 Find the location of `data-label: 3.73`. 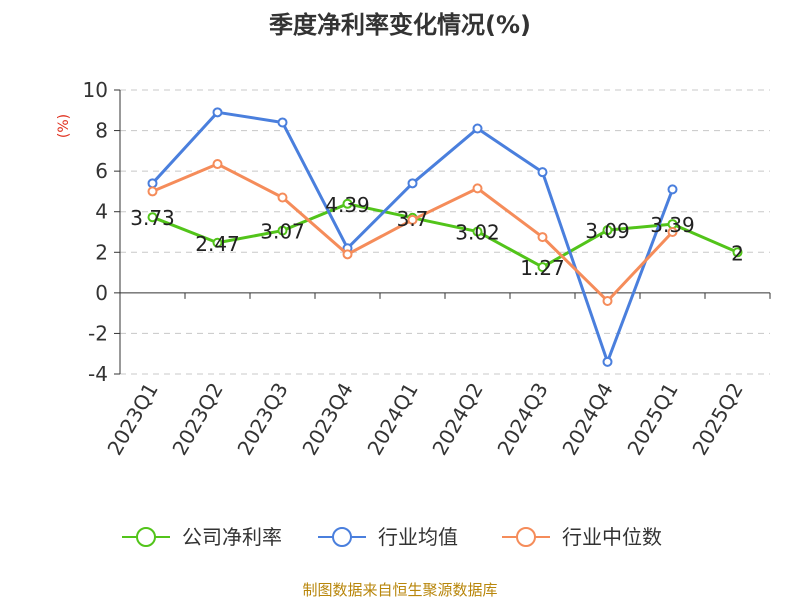

data-label: 3.73 is located at coordinates (152, 218).